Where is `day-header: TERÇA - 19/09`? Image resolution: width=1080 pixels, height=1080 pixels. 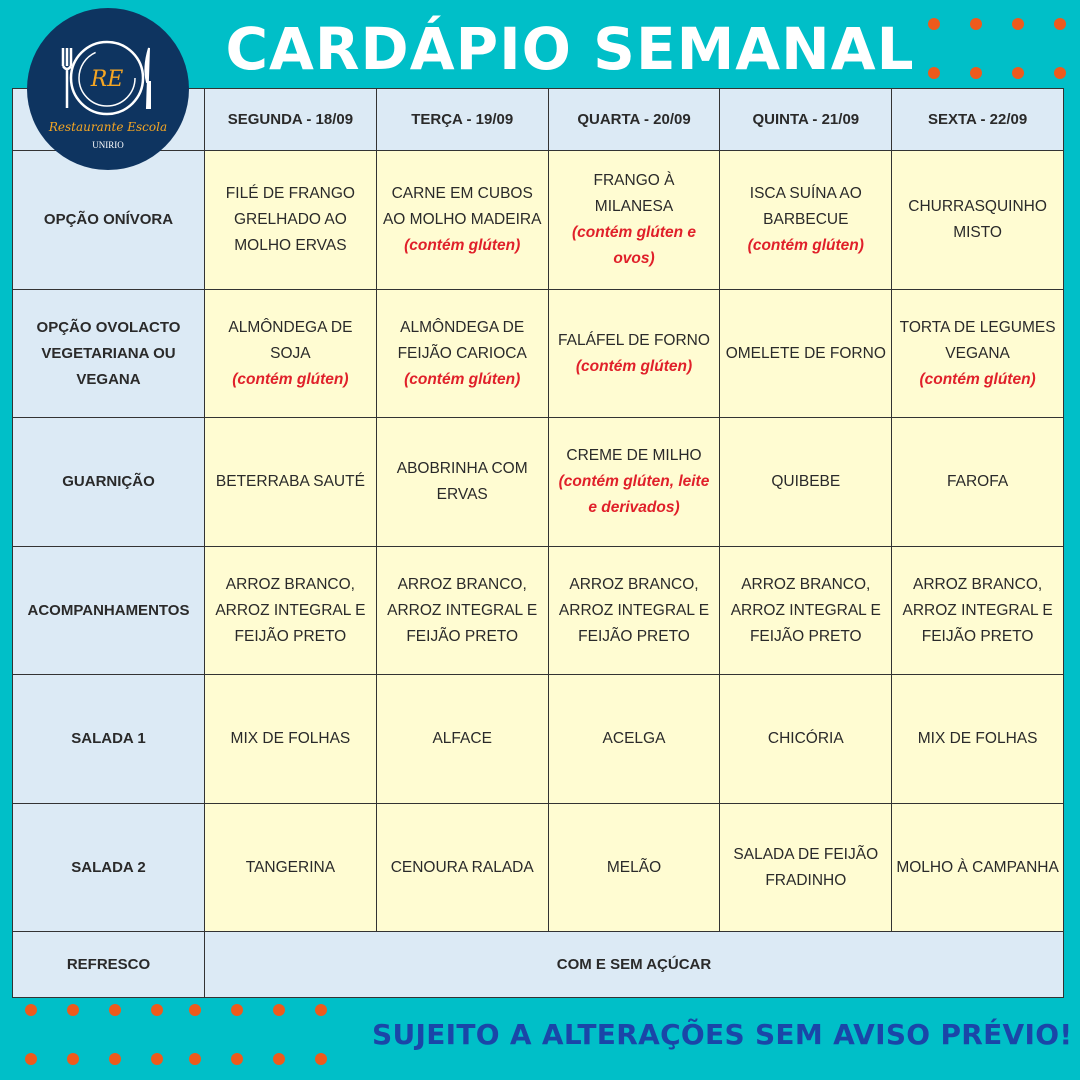
day-header: TERÇA - 19/09 is located at coordinates (462, 119).